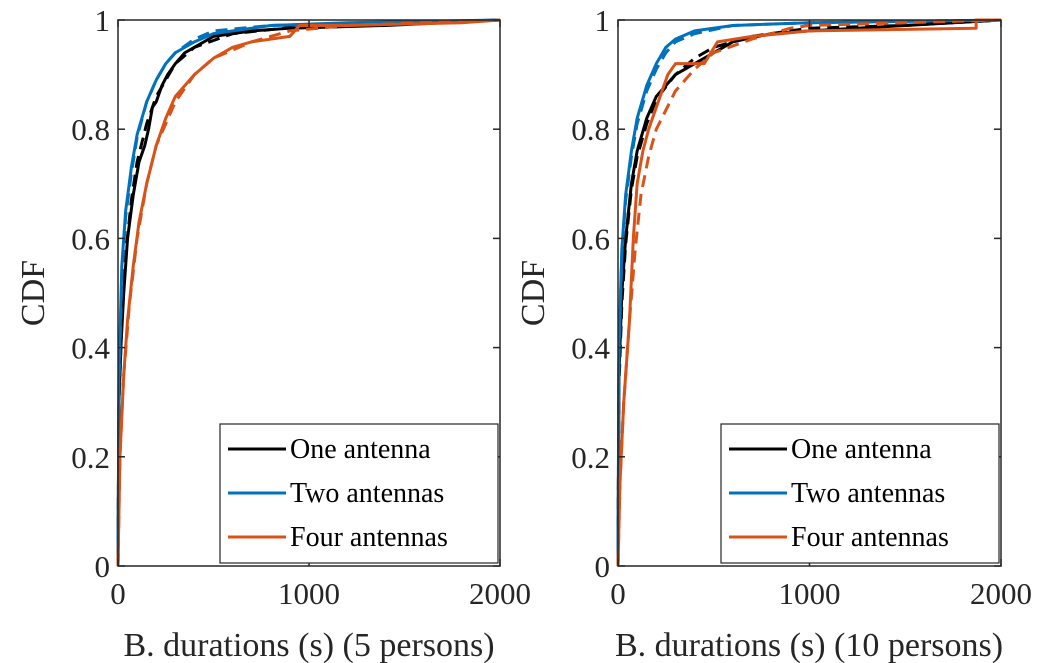 The height and width of the screenshot is (663, 1039). Describe the element at coordinates (809, 645) in the screenshot. I see `x-axis-label: B. durations (s) (10 persons)` at that location.